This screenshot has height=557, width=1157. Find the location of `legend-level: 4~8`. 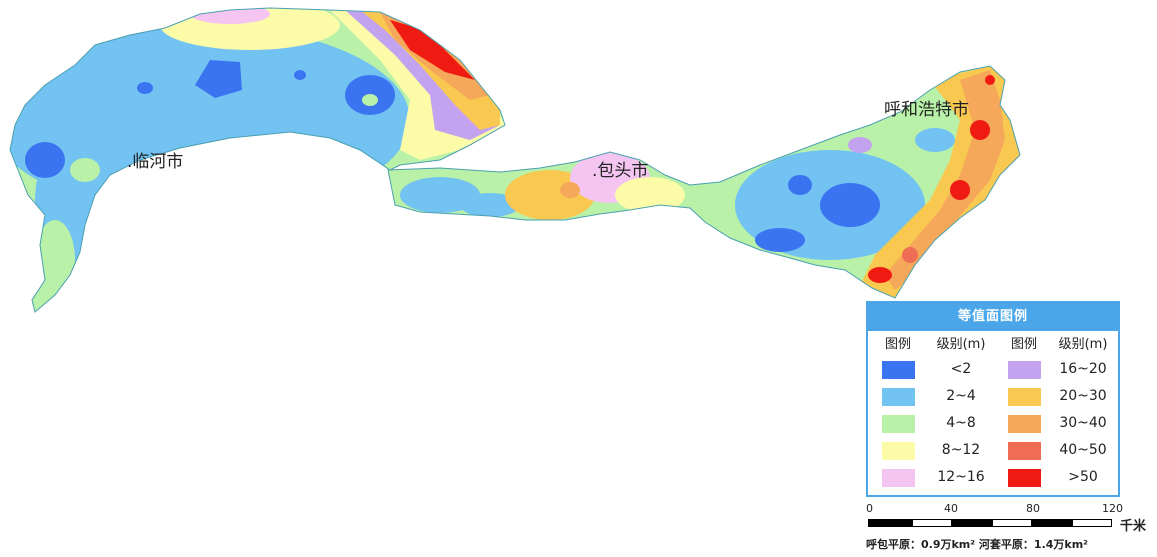

legend-level: 4~8 is located at coordinates (961, 423).